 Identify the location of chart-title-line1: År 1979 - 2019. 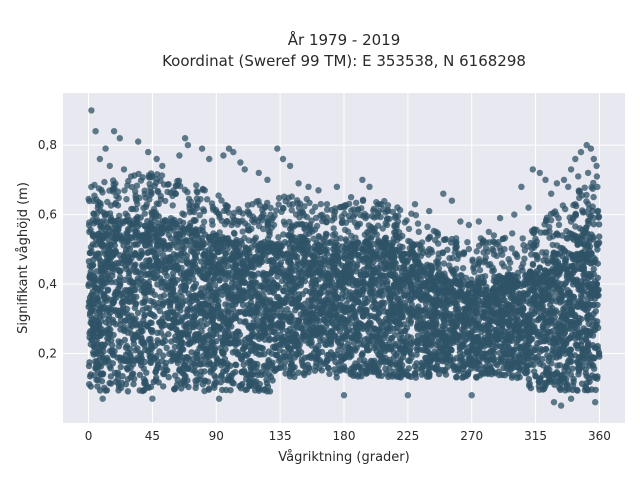
(344, 39).